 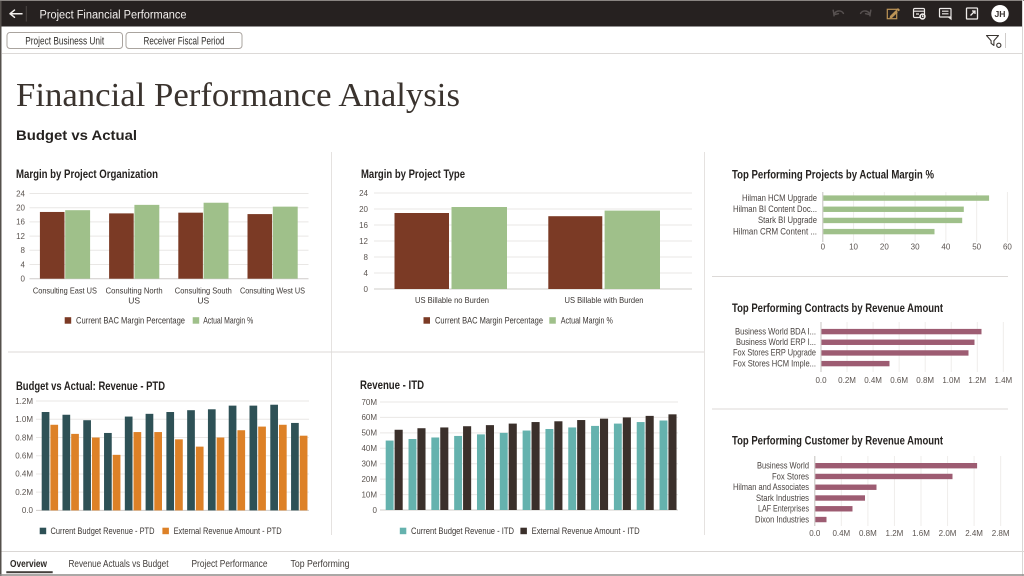 I want to click on svg-text: Revenue - ITD, so click(x=392, y=386).